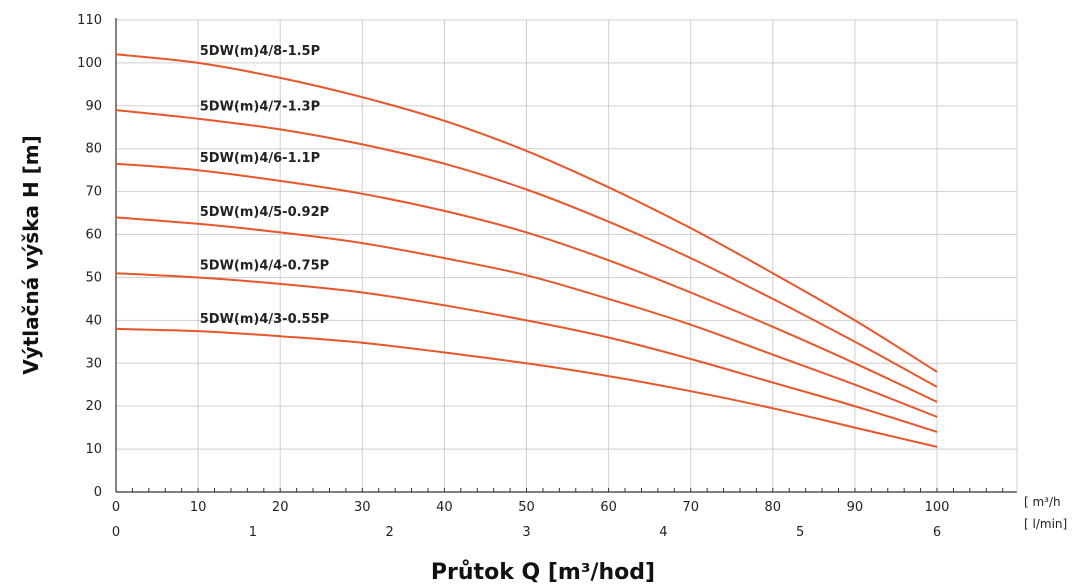 Image resolution: width=1078 pixels, height=585 pixels. What do you see at coordinates (264, 319) in the screenshot?
I see `series-label: 5DW(m)4/3-0.55P` at bounding box center [264, 319].